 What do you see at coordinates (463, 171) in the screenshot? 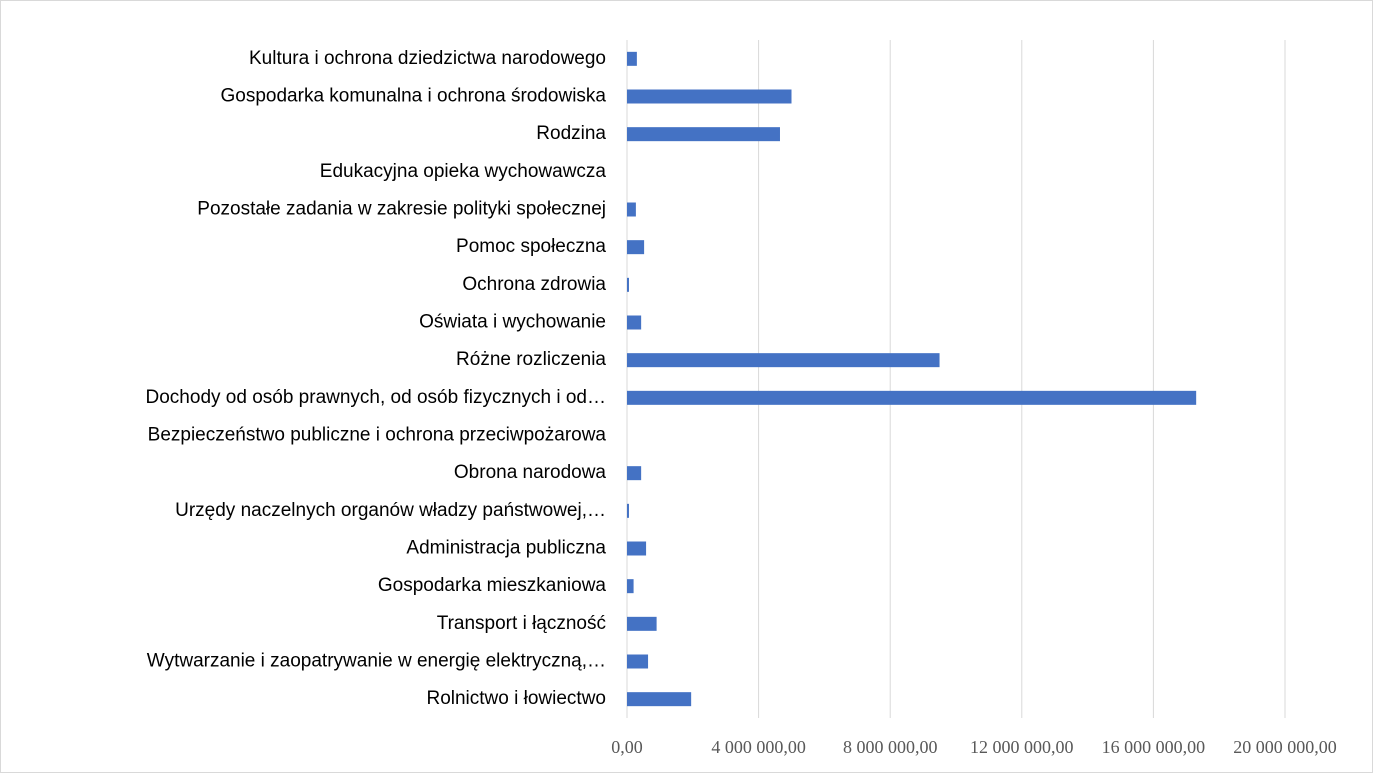
I see `y-tick-label: Edukacyjna opieka wychowawcza` at bounding box center [463, 171].